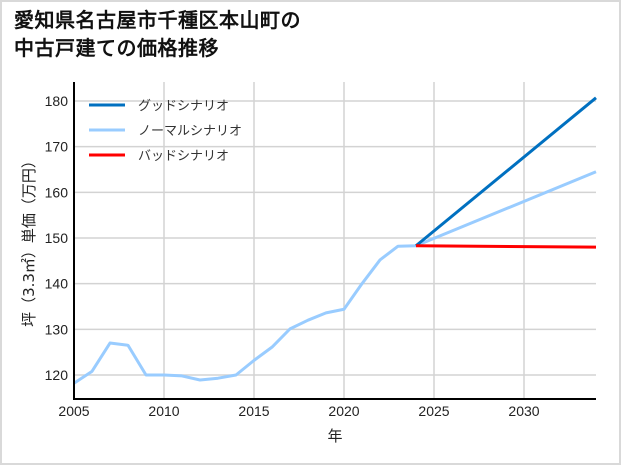  Describe the element at coordinates (73, 411) in the screenshot. I see `x-tick-label: 2005` at that location.